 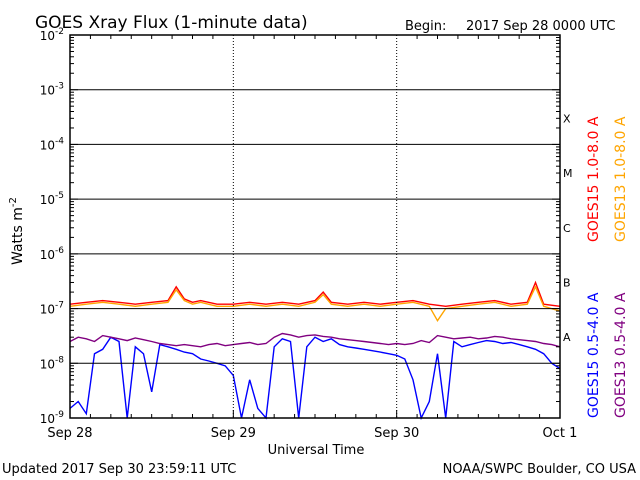 I want to click on x-tick-label: Oct 1, so click(x=560, y=433).